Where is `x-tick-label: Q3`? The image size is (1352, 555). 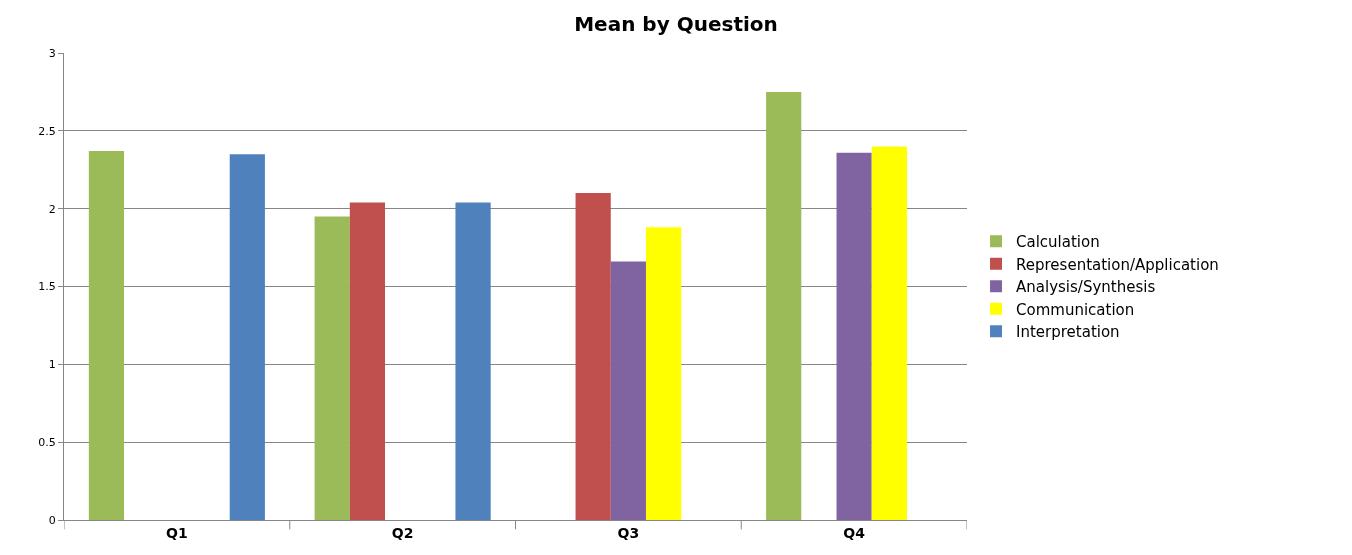
x-tick-label: Q3 is located at coordinates (628, 532).